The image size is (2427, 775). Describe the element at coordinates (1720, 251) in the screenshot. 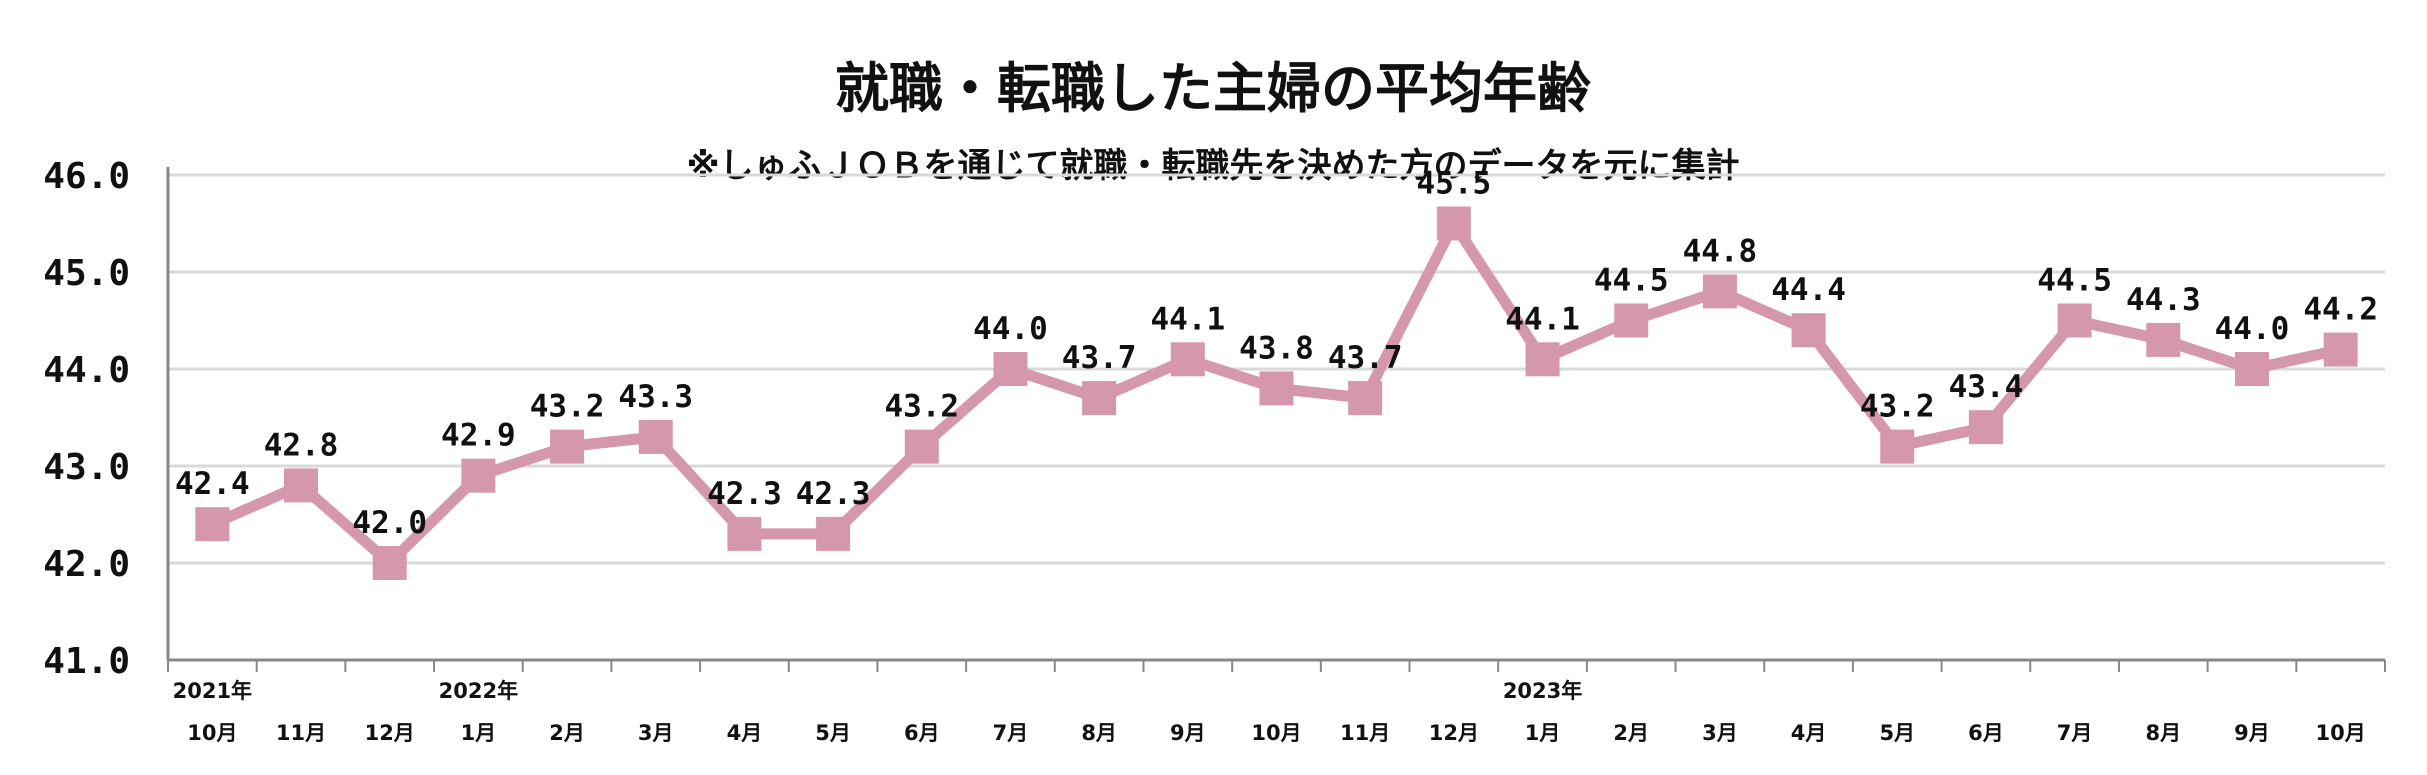

I see `data-label: 44.8` at that location.